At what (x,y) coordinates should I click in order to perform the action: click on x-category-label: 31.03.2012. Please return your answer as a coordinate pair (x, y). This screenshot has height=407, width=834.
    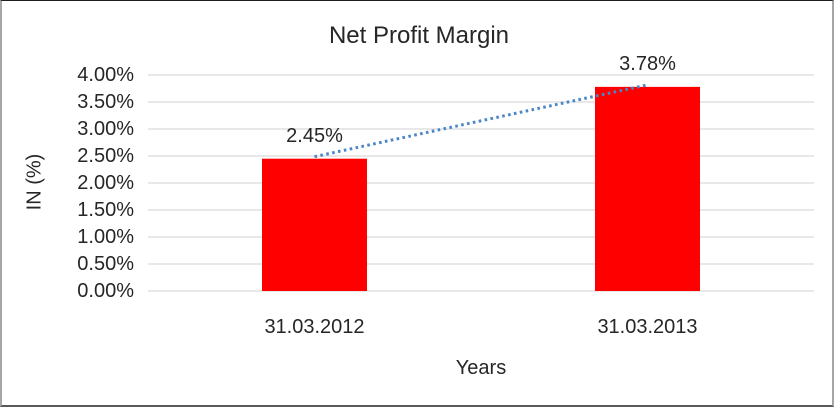
    Looking at the image, I should click on (314, 327).